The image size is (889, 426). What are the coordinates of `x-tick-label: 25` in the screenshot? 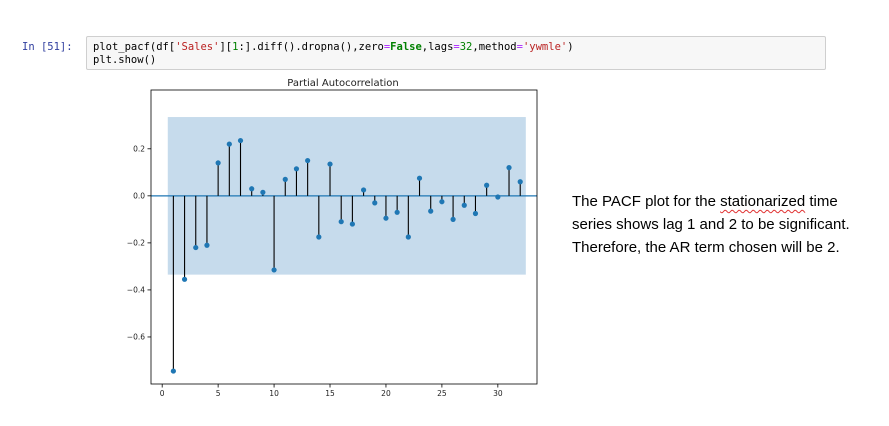 It's located at (442, 393).